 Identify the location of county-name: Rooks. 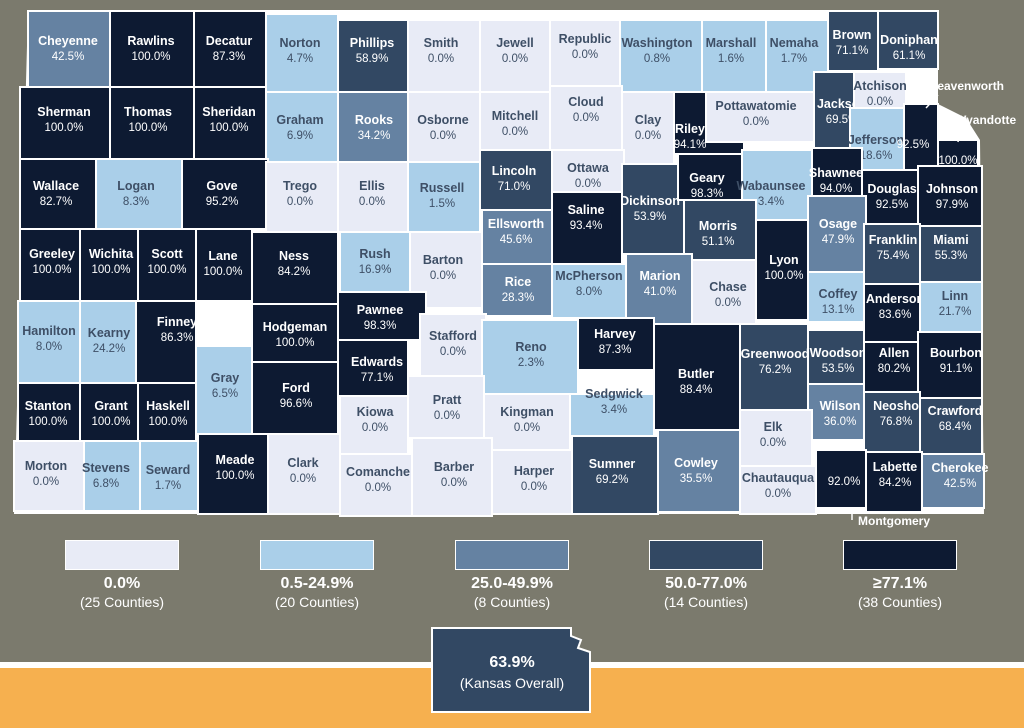
(374, 120).